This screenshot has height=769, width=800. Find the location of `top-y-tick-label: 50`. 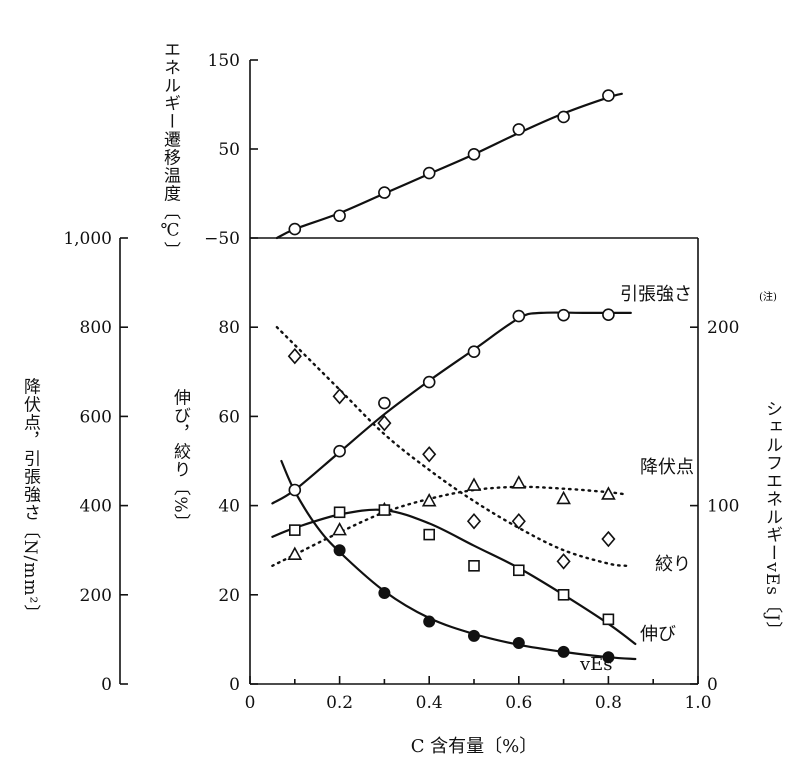

top-y-tick-label: 50 is located at coordinates (229, 150).